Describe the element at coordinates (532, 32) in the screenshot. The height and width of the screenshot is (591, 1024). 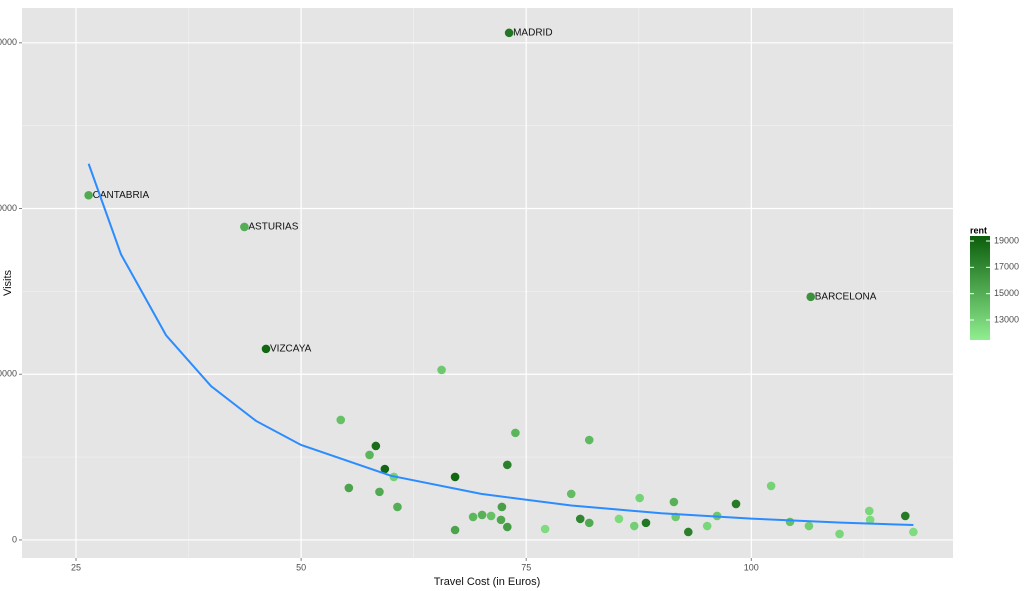
I see `point-label: MADRID` at that location.